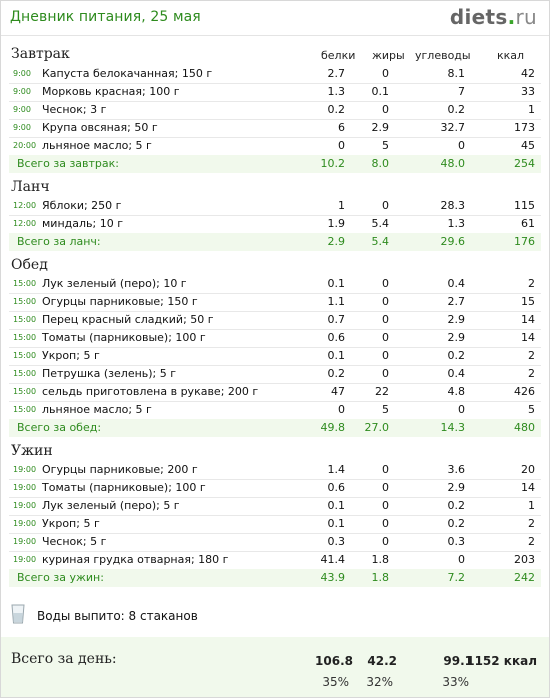  I want to click on kcal: 176, so click(524, 241).